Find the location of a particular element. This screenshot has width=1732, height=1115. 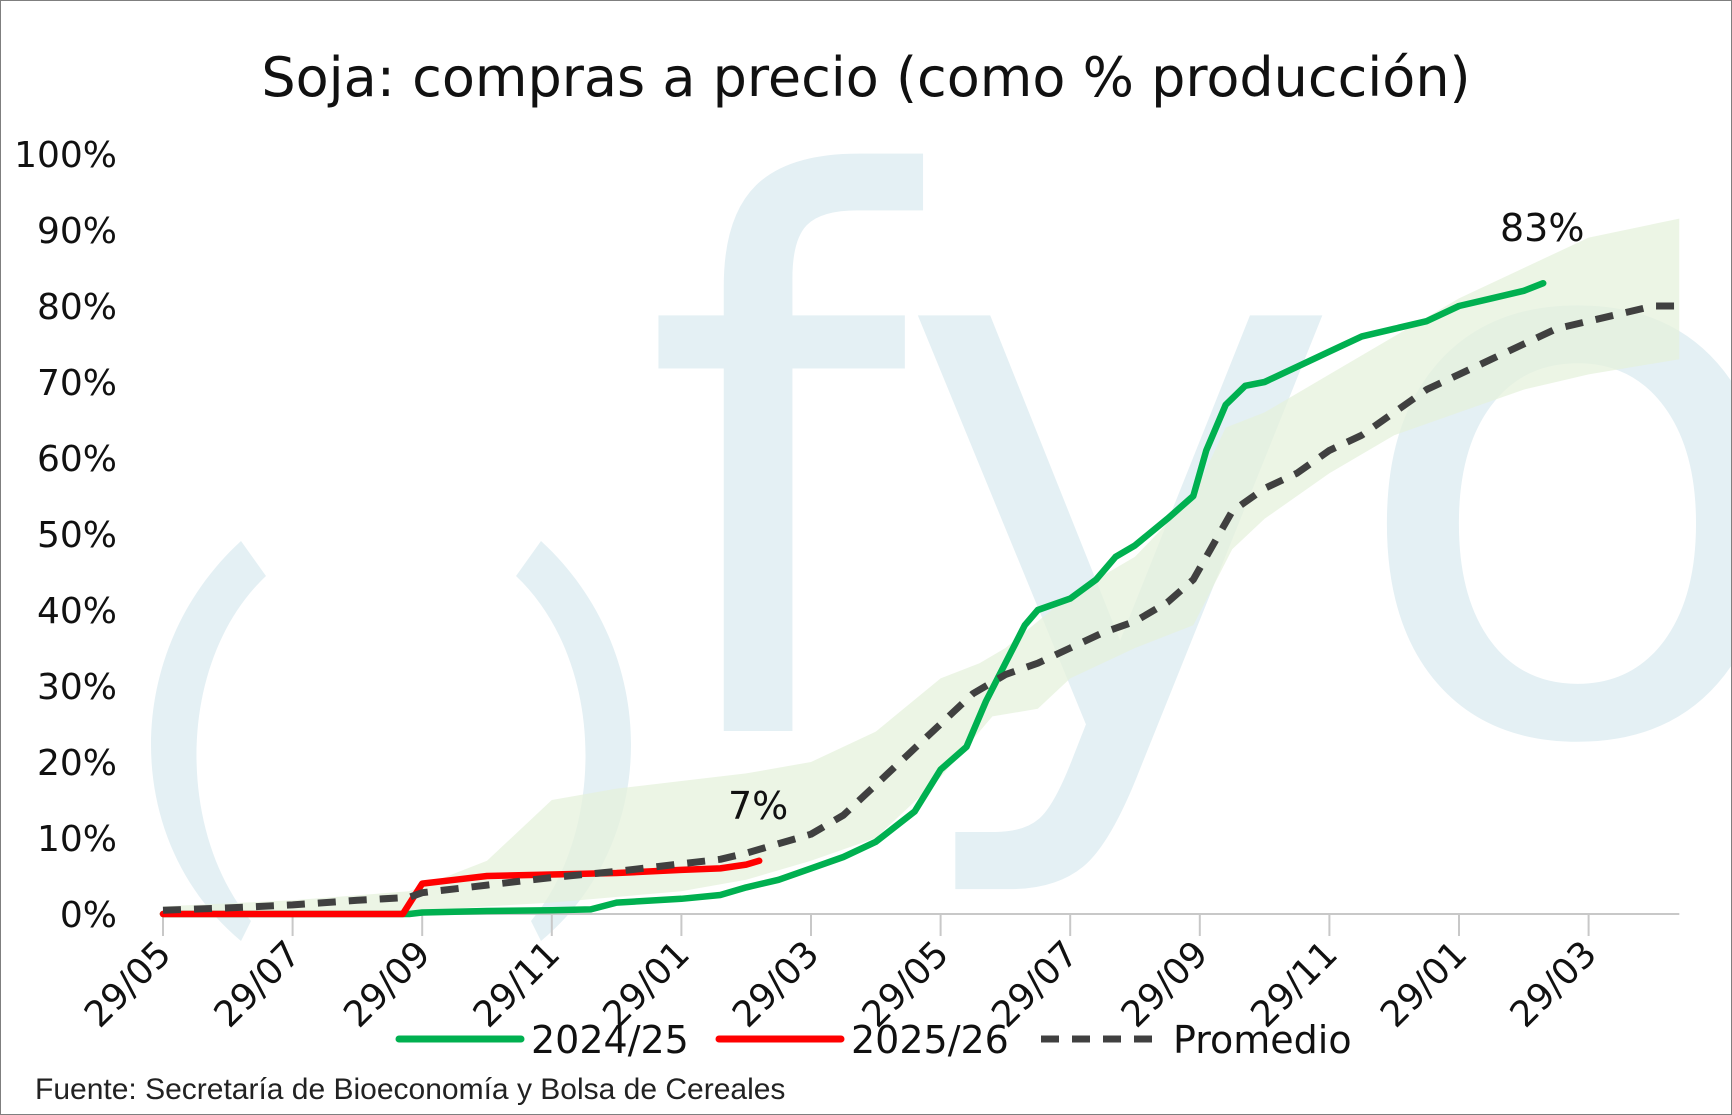

y-tick-label: 50% is located at coordinates (77, 535).